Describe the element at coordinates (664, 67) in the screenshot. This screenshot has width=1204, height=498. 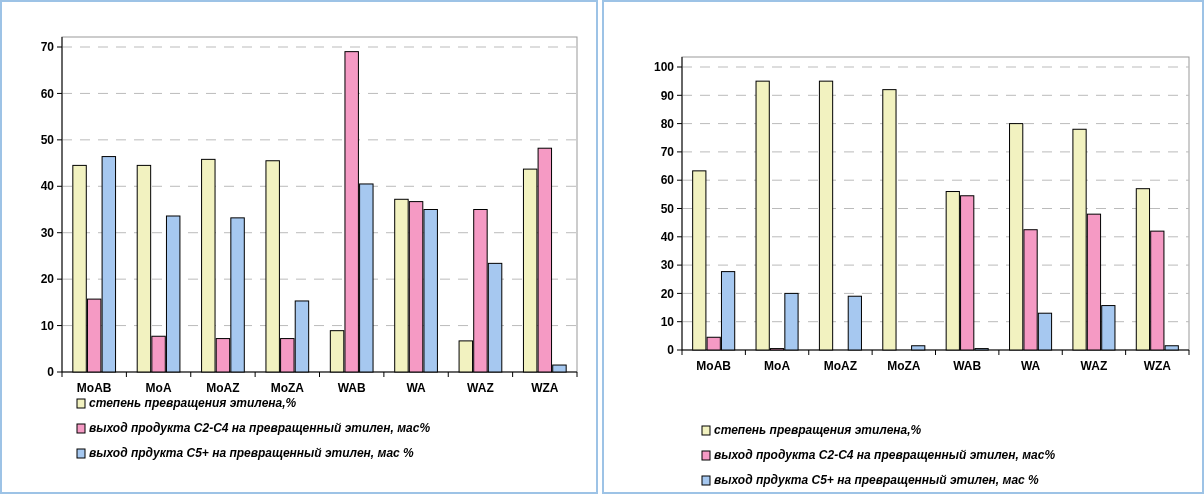
I see `y-tick-label: 100` at that location.